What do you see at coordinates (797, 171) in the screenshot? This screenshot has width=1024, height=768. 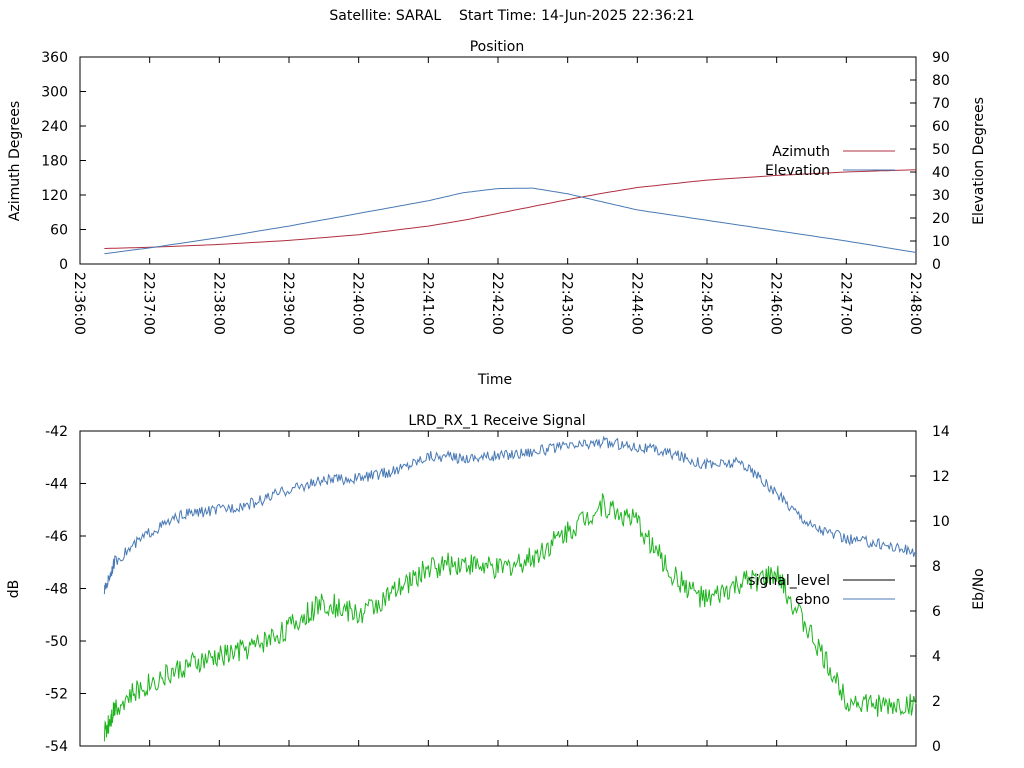 I see `legend-elevation-label: Elevation` at bounding box center [797, 171].